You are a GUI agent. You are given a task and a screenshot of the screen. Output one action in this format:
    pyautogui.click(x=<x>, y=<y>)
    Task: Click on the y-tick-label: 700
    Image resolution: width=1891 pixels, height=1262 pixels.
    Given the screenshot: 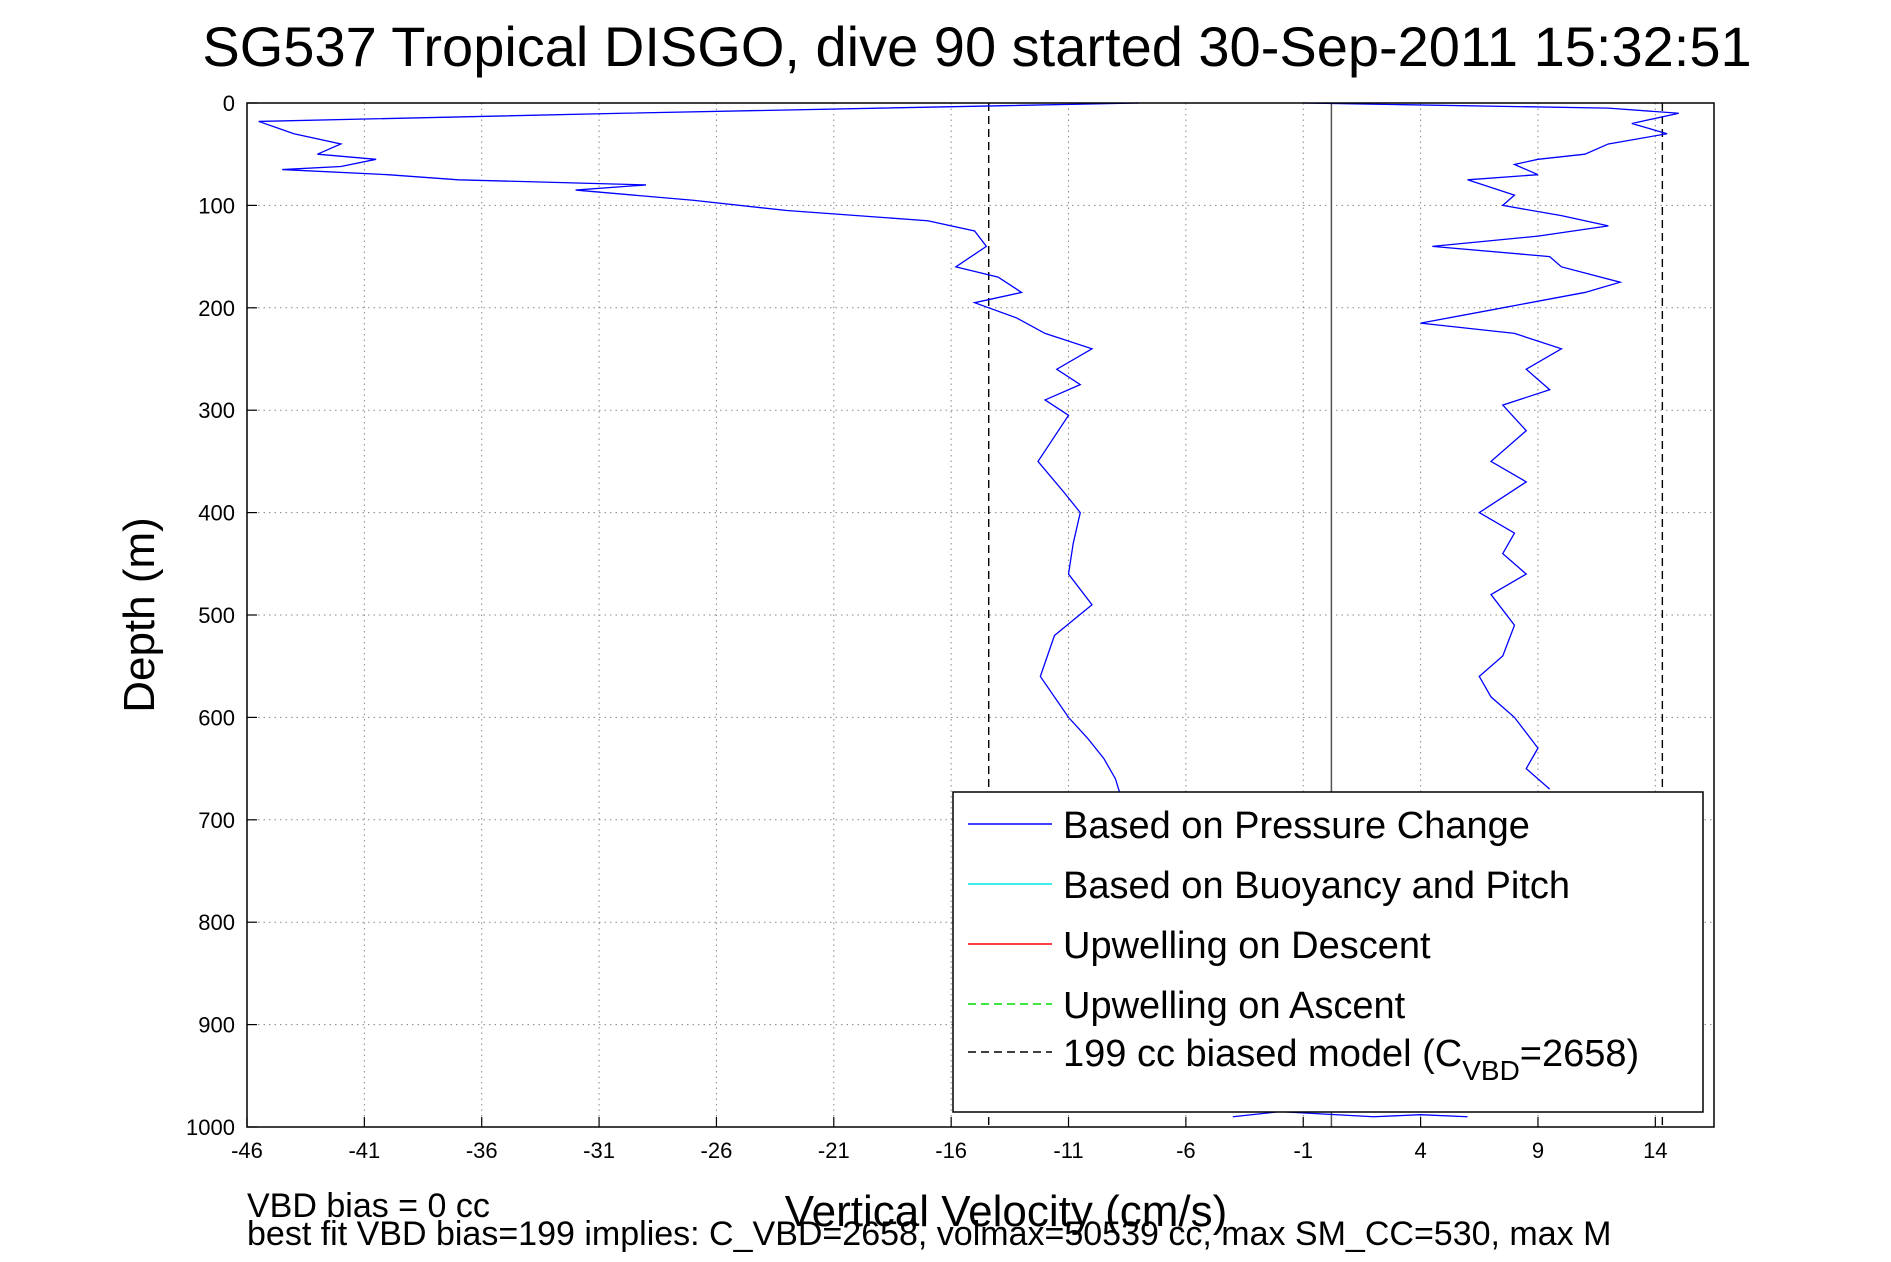 What is the action you would take?
    pyautogui.click(x=216, y=820)
    